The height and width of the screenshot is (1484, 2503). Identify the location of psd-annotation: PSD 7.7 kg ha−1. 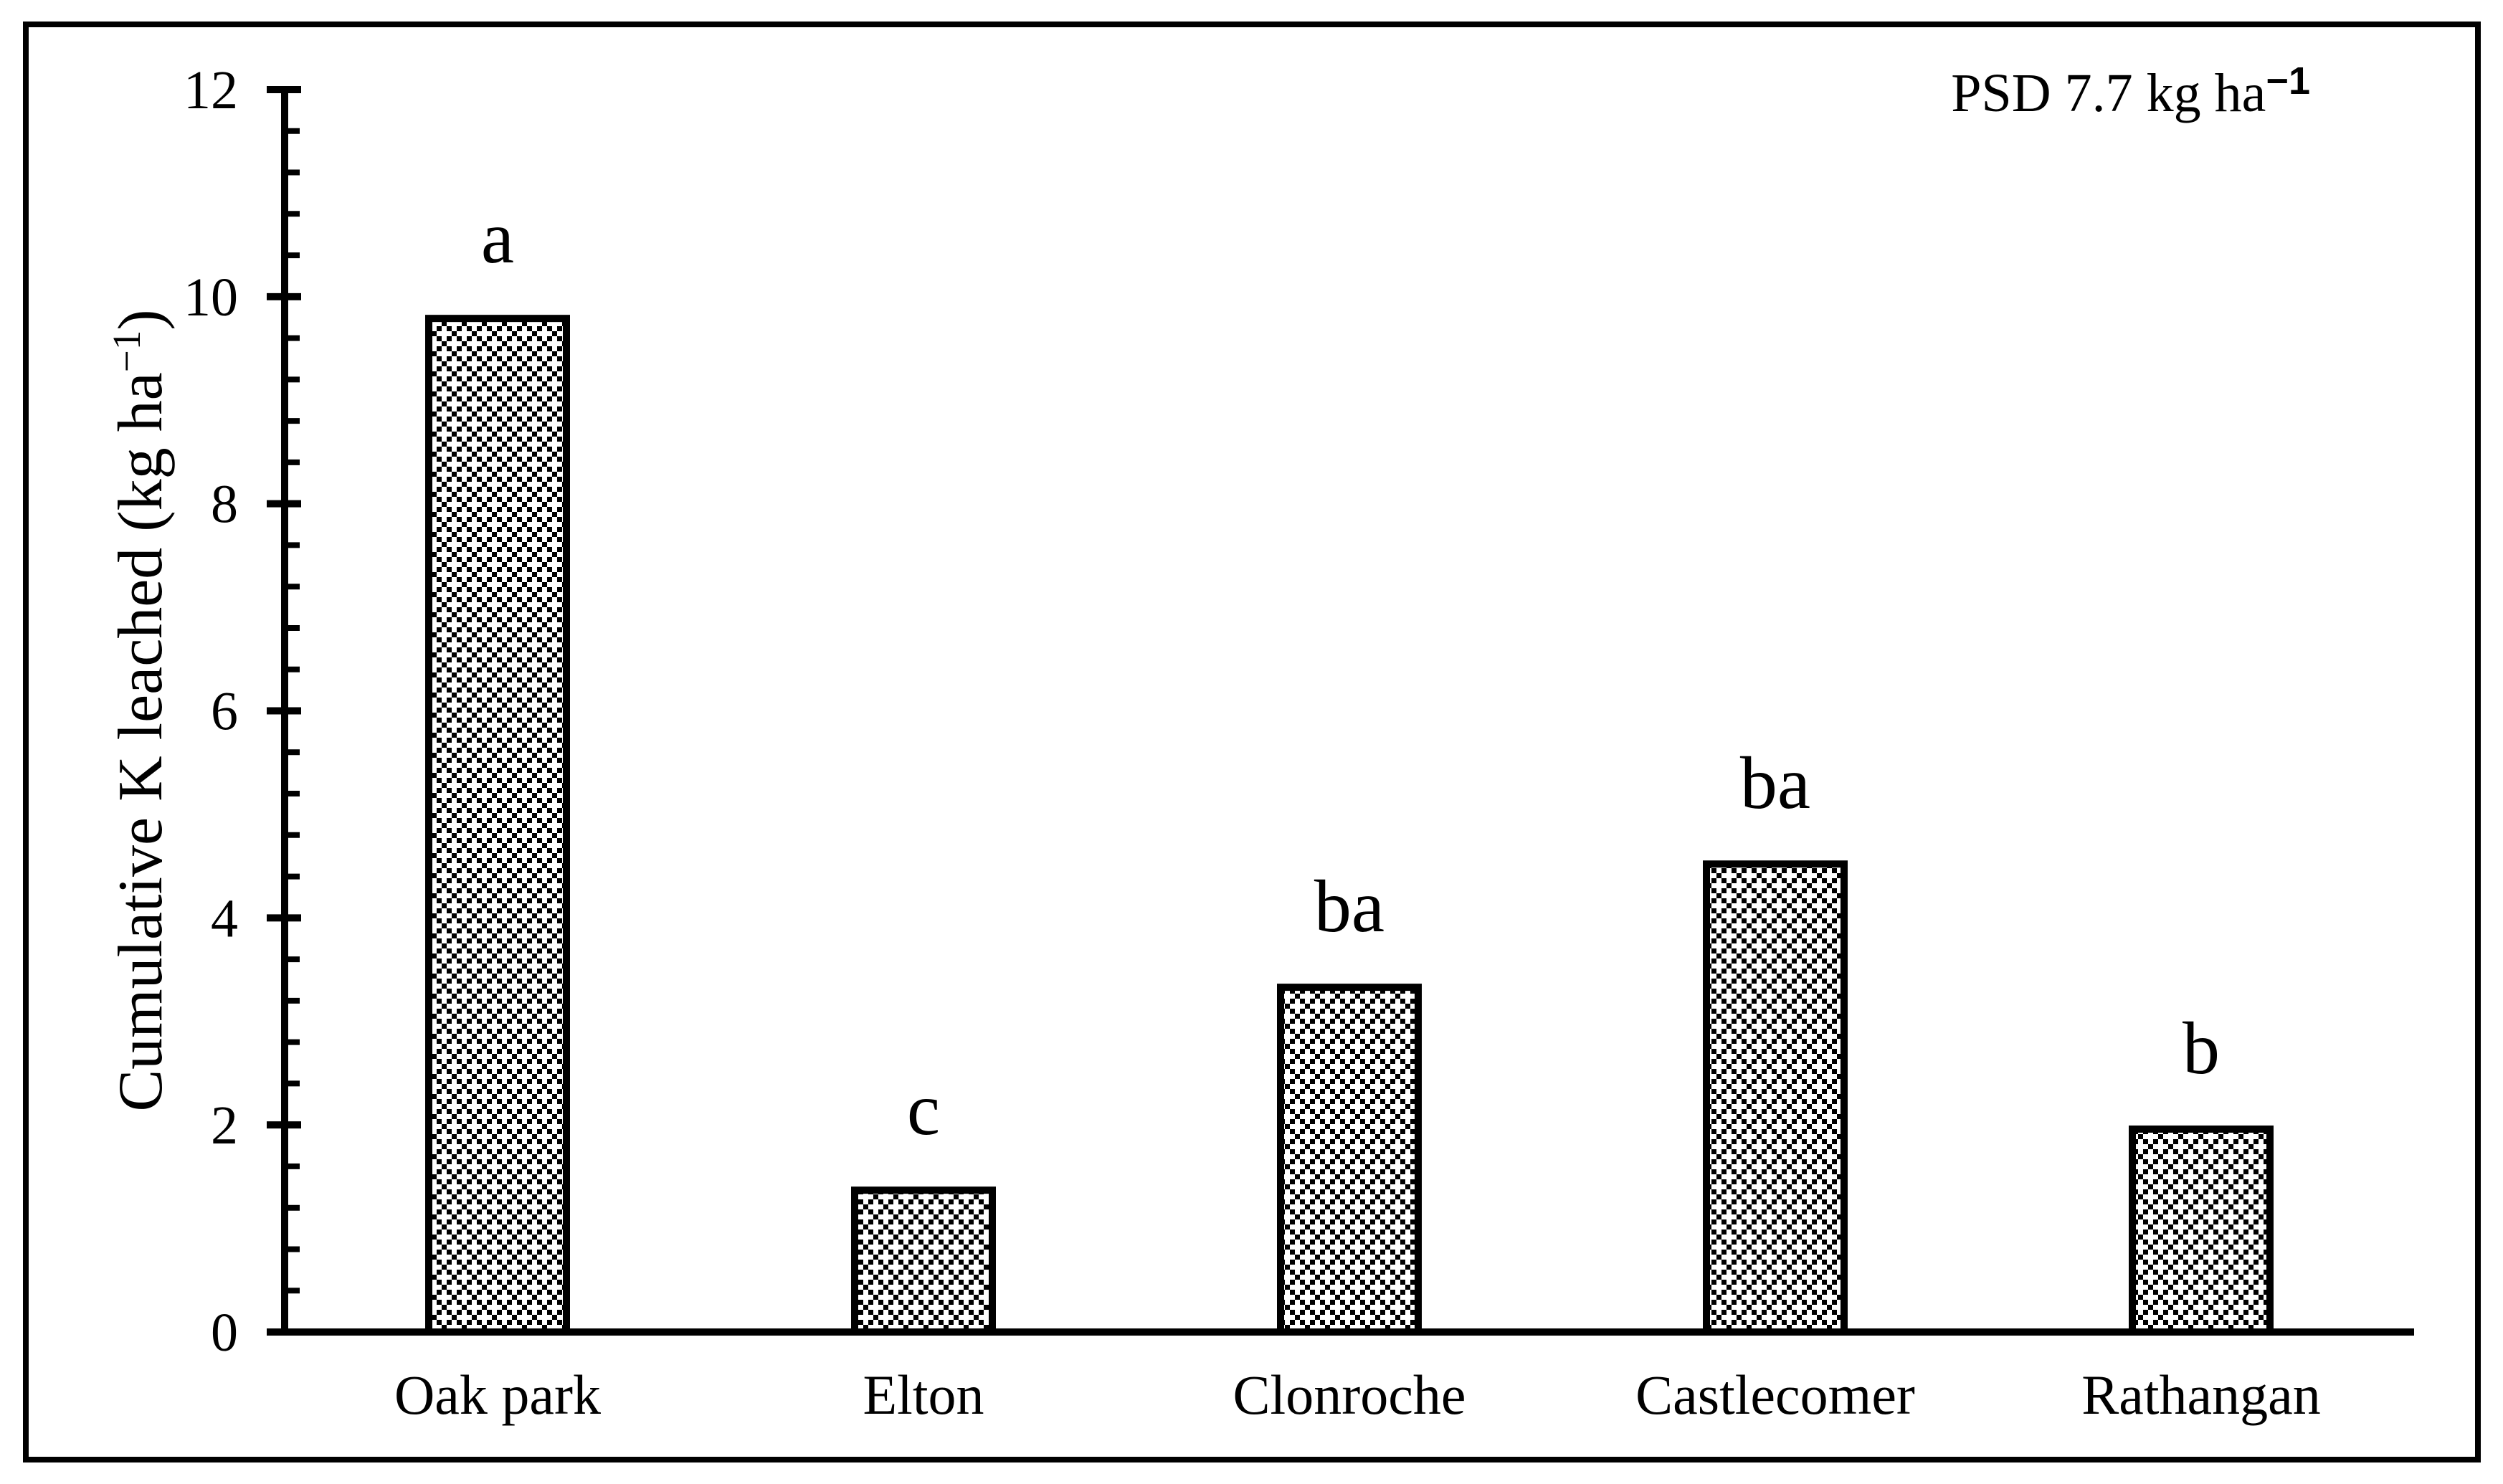
(2130, 91).